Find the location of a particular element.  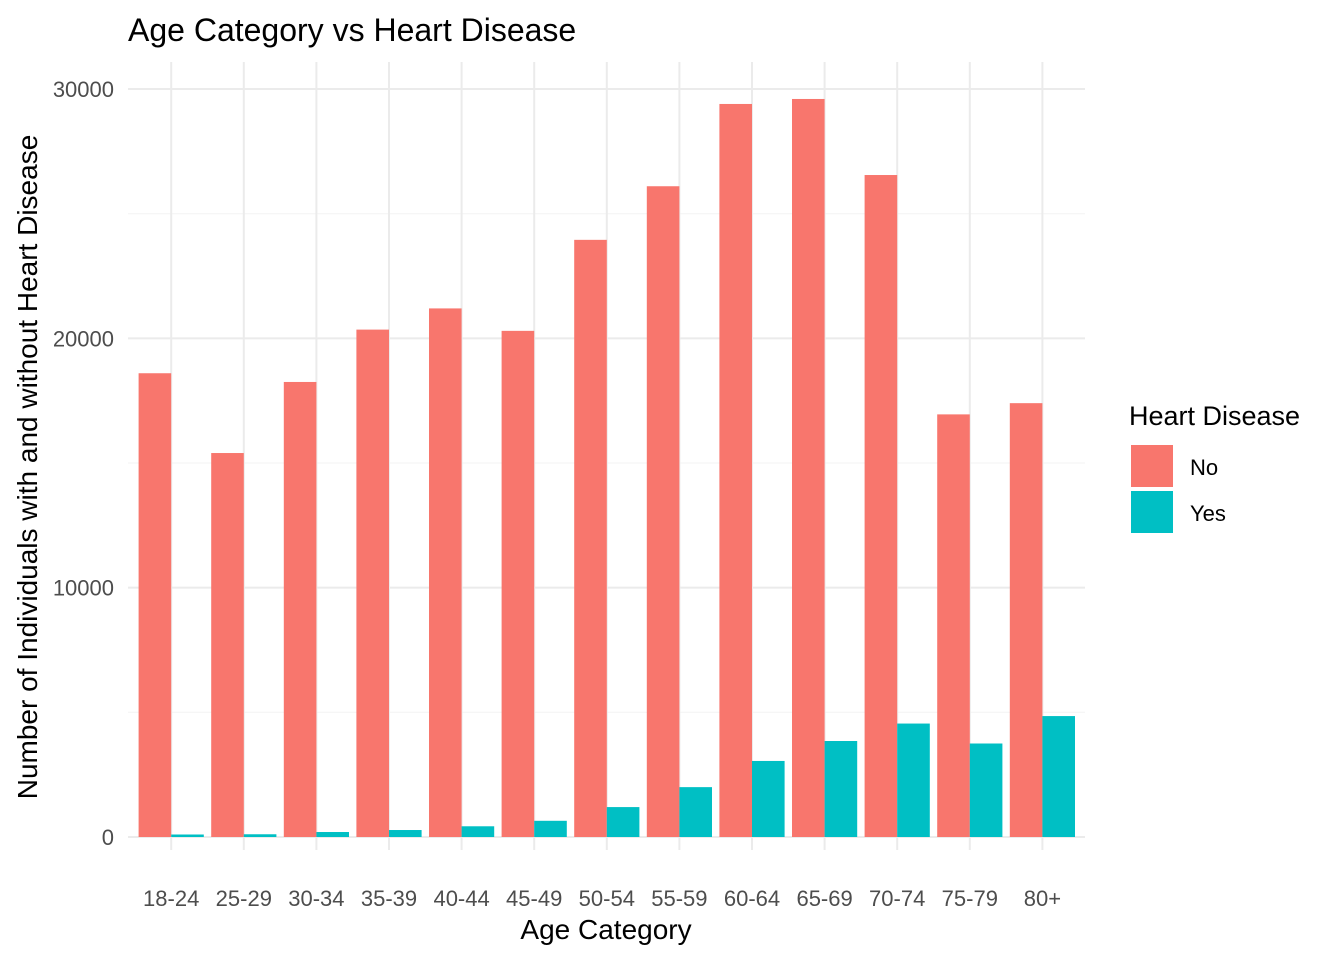

legend-key-yes is located at coordinates (1152, 512).